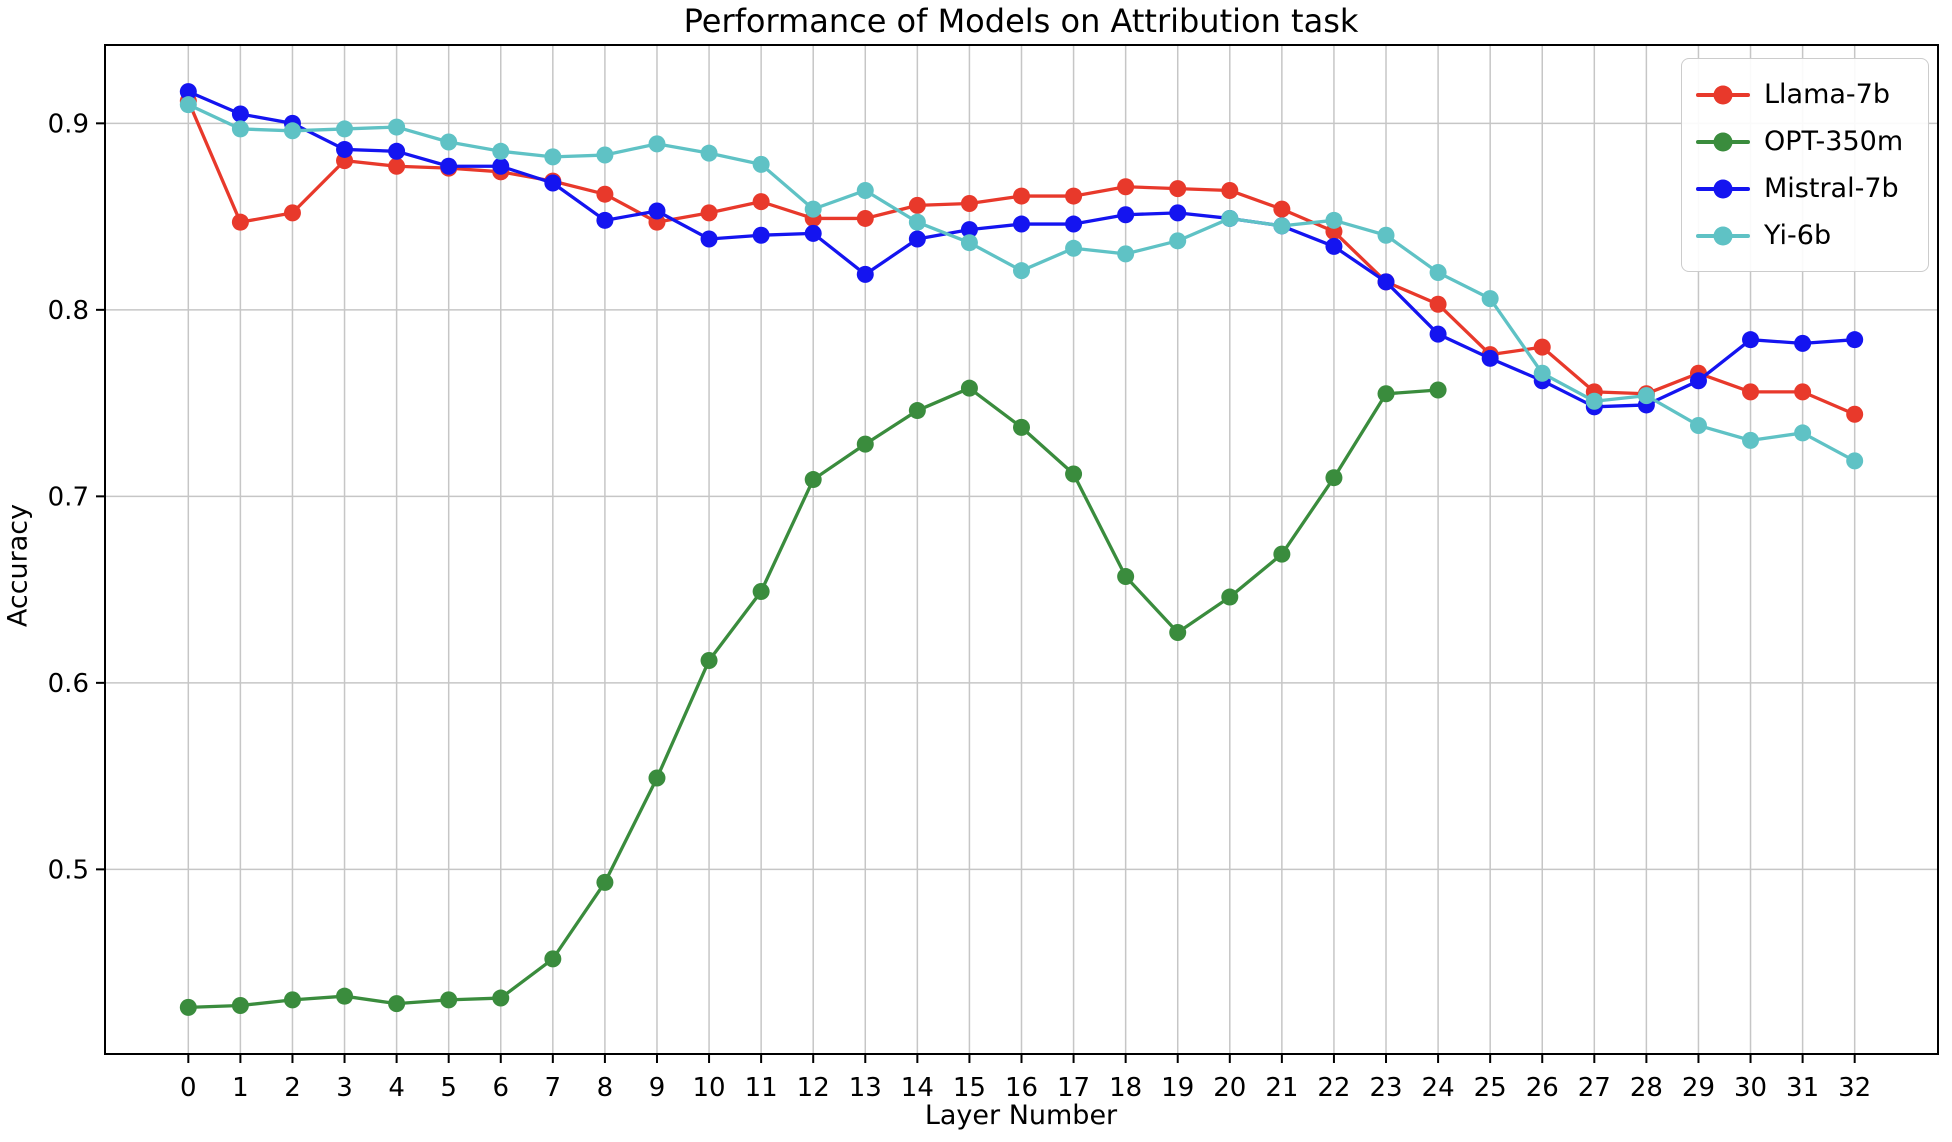 Image resolution: width=1952 pixels, height=1142 pixels. What do you see at coordinates (68, 311) in the screenshot?
I see `y-tick-label: 0.8` at bounding box center [68, 311].